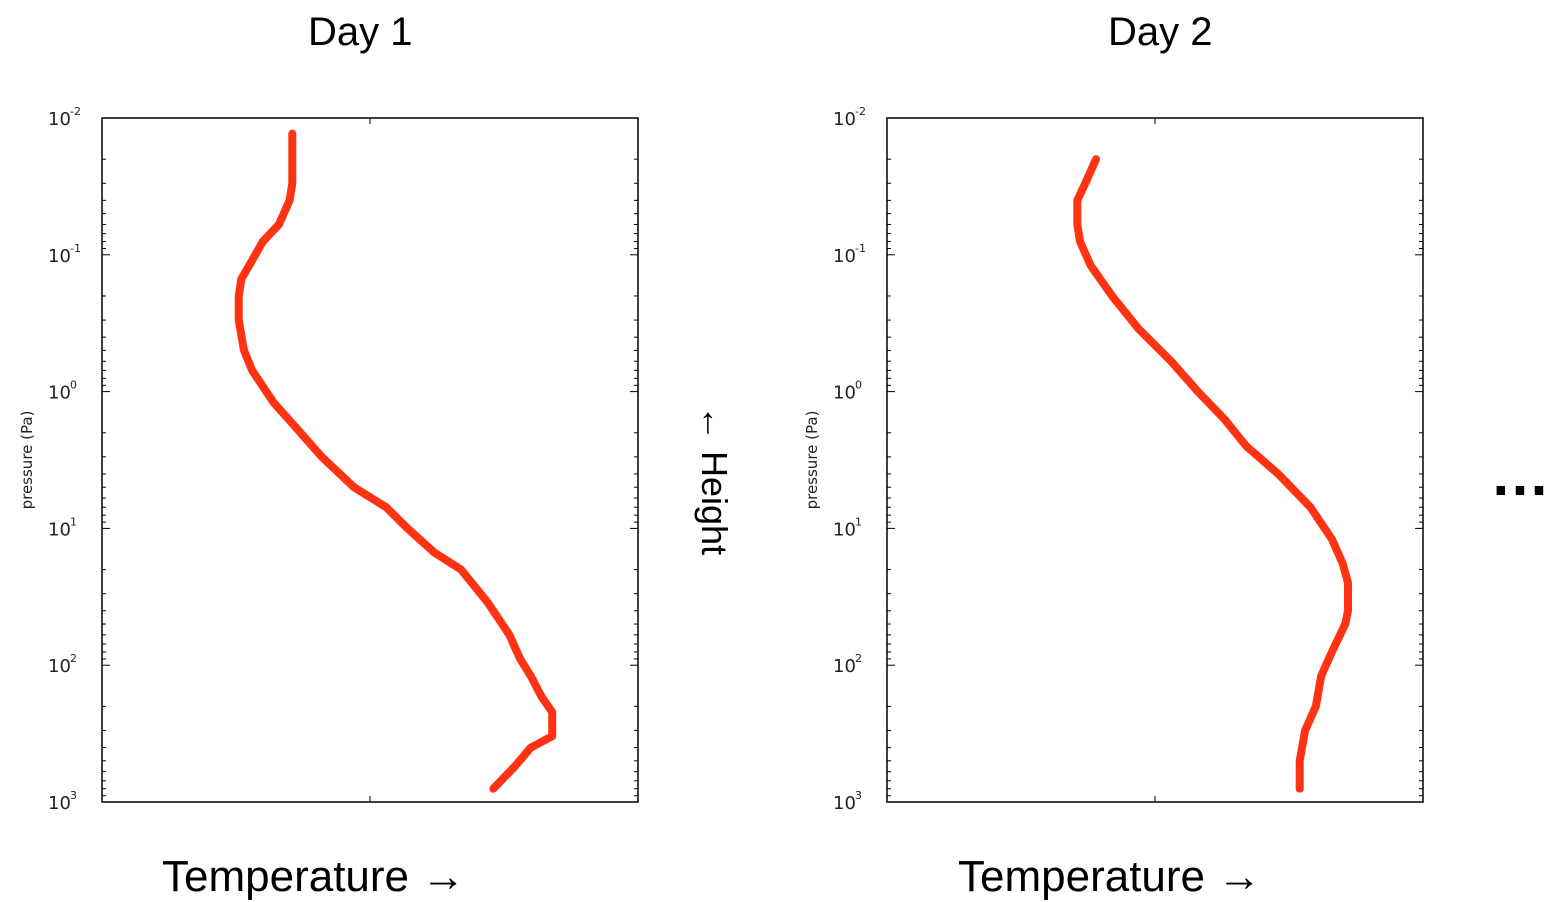 The width and height of the screenshot is (1557, 902). I want to click on height-label: ← Height, so click(714, 480).